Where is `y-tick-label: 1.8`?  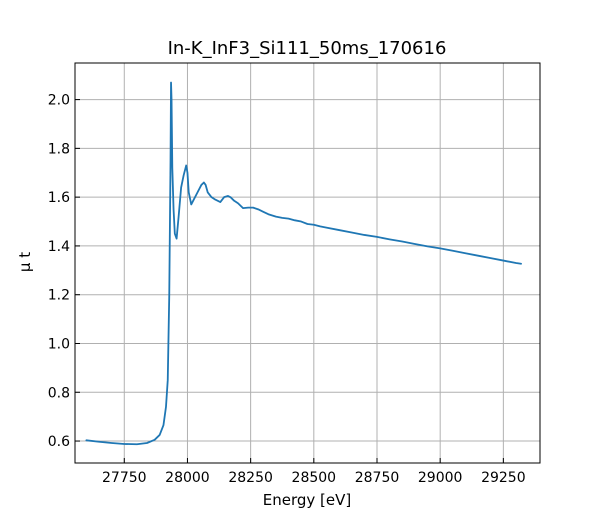 y-tick-label: 1.8 is located at coordinates (59, 149).